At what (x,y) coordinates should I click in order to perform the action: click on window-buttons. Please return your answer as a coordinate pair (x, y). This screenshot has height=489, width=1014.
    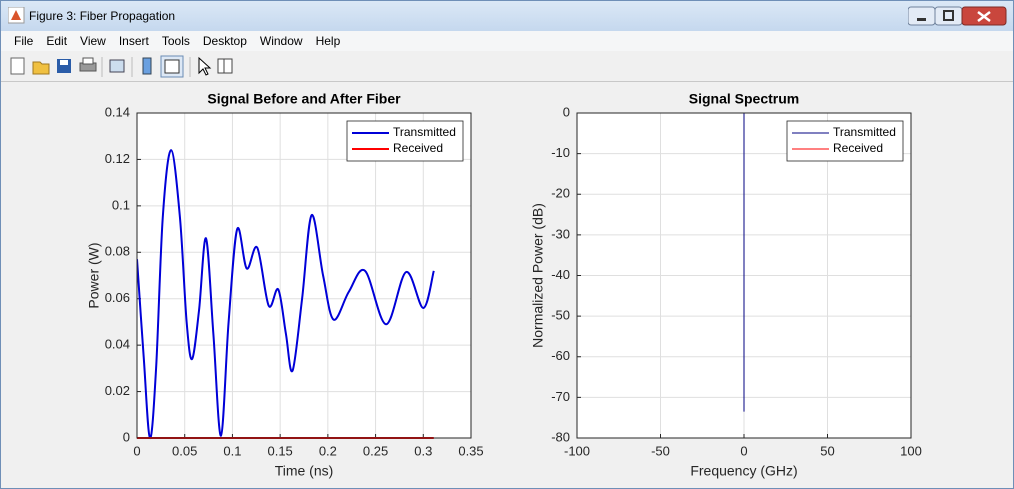
    Looking at the image, I should click on (958, 17).